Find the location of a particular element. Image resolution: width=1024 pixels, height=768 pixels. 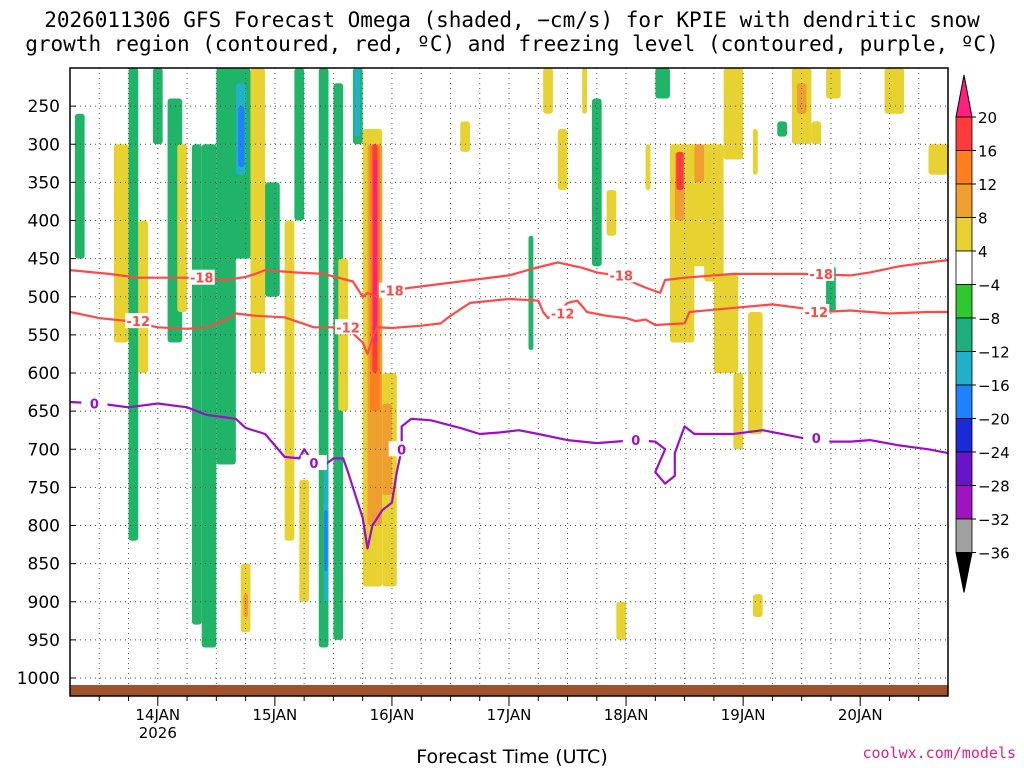

colorbar-label: 8 is located at coordinates (983, 219).